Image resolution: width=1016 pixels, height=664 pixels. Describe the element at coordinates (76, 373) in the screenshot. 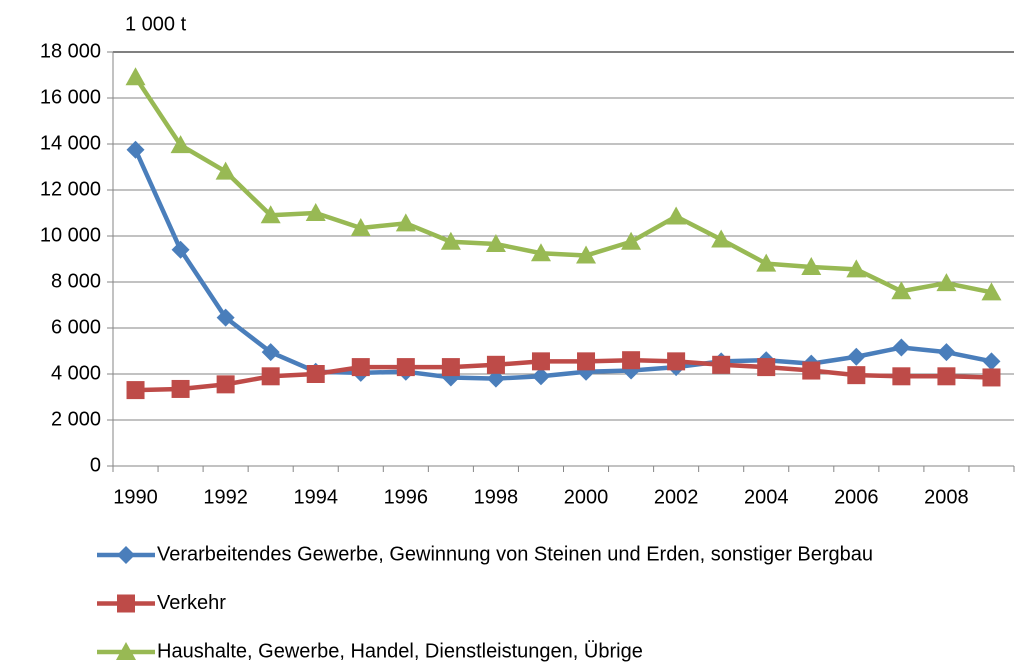

I see `y-tick-label: 4 000` at that location.